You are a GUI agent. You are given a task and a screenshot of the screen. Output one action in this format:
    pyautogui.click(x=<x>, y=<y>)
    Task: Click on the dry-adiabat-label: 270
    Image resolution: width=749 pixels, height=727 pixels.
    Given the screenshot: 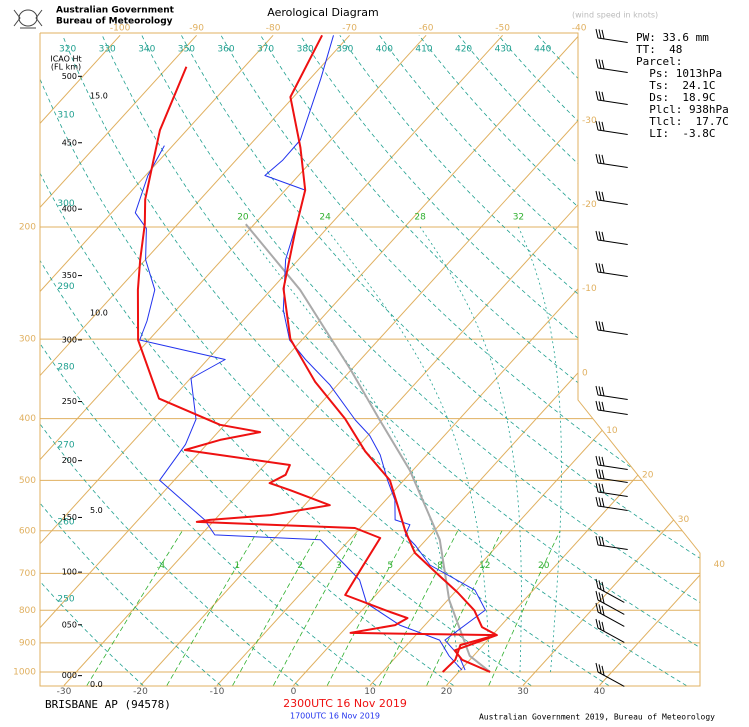 What is the action you would take?
    pyautogui.click(x=65, y=446)
    